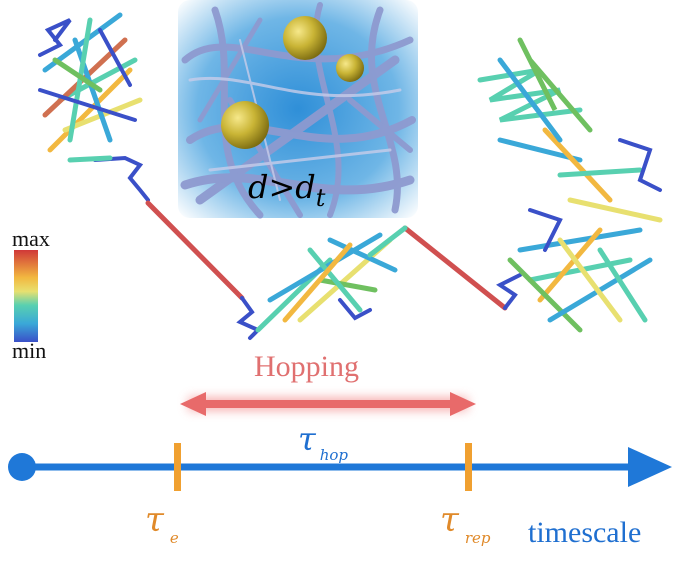 Image resolution: width=683 pixels, height=562 pixels. Describe the element at coordinates (585, 532) in the screenshot. I see `timescale-label: timescale` at that location.